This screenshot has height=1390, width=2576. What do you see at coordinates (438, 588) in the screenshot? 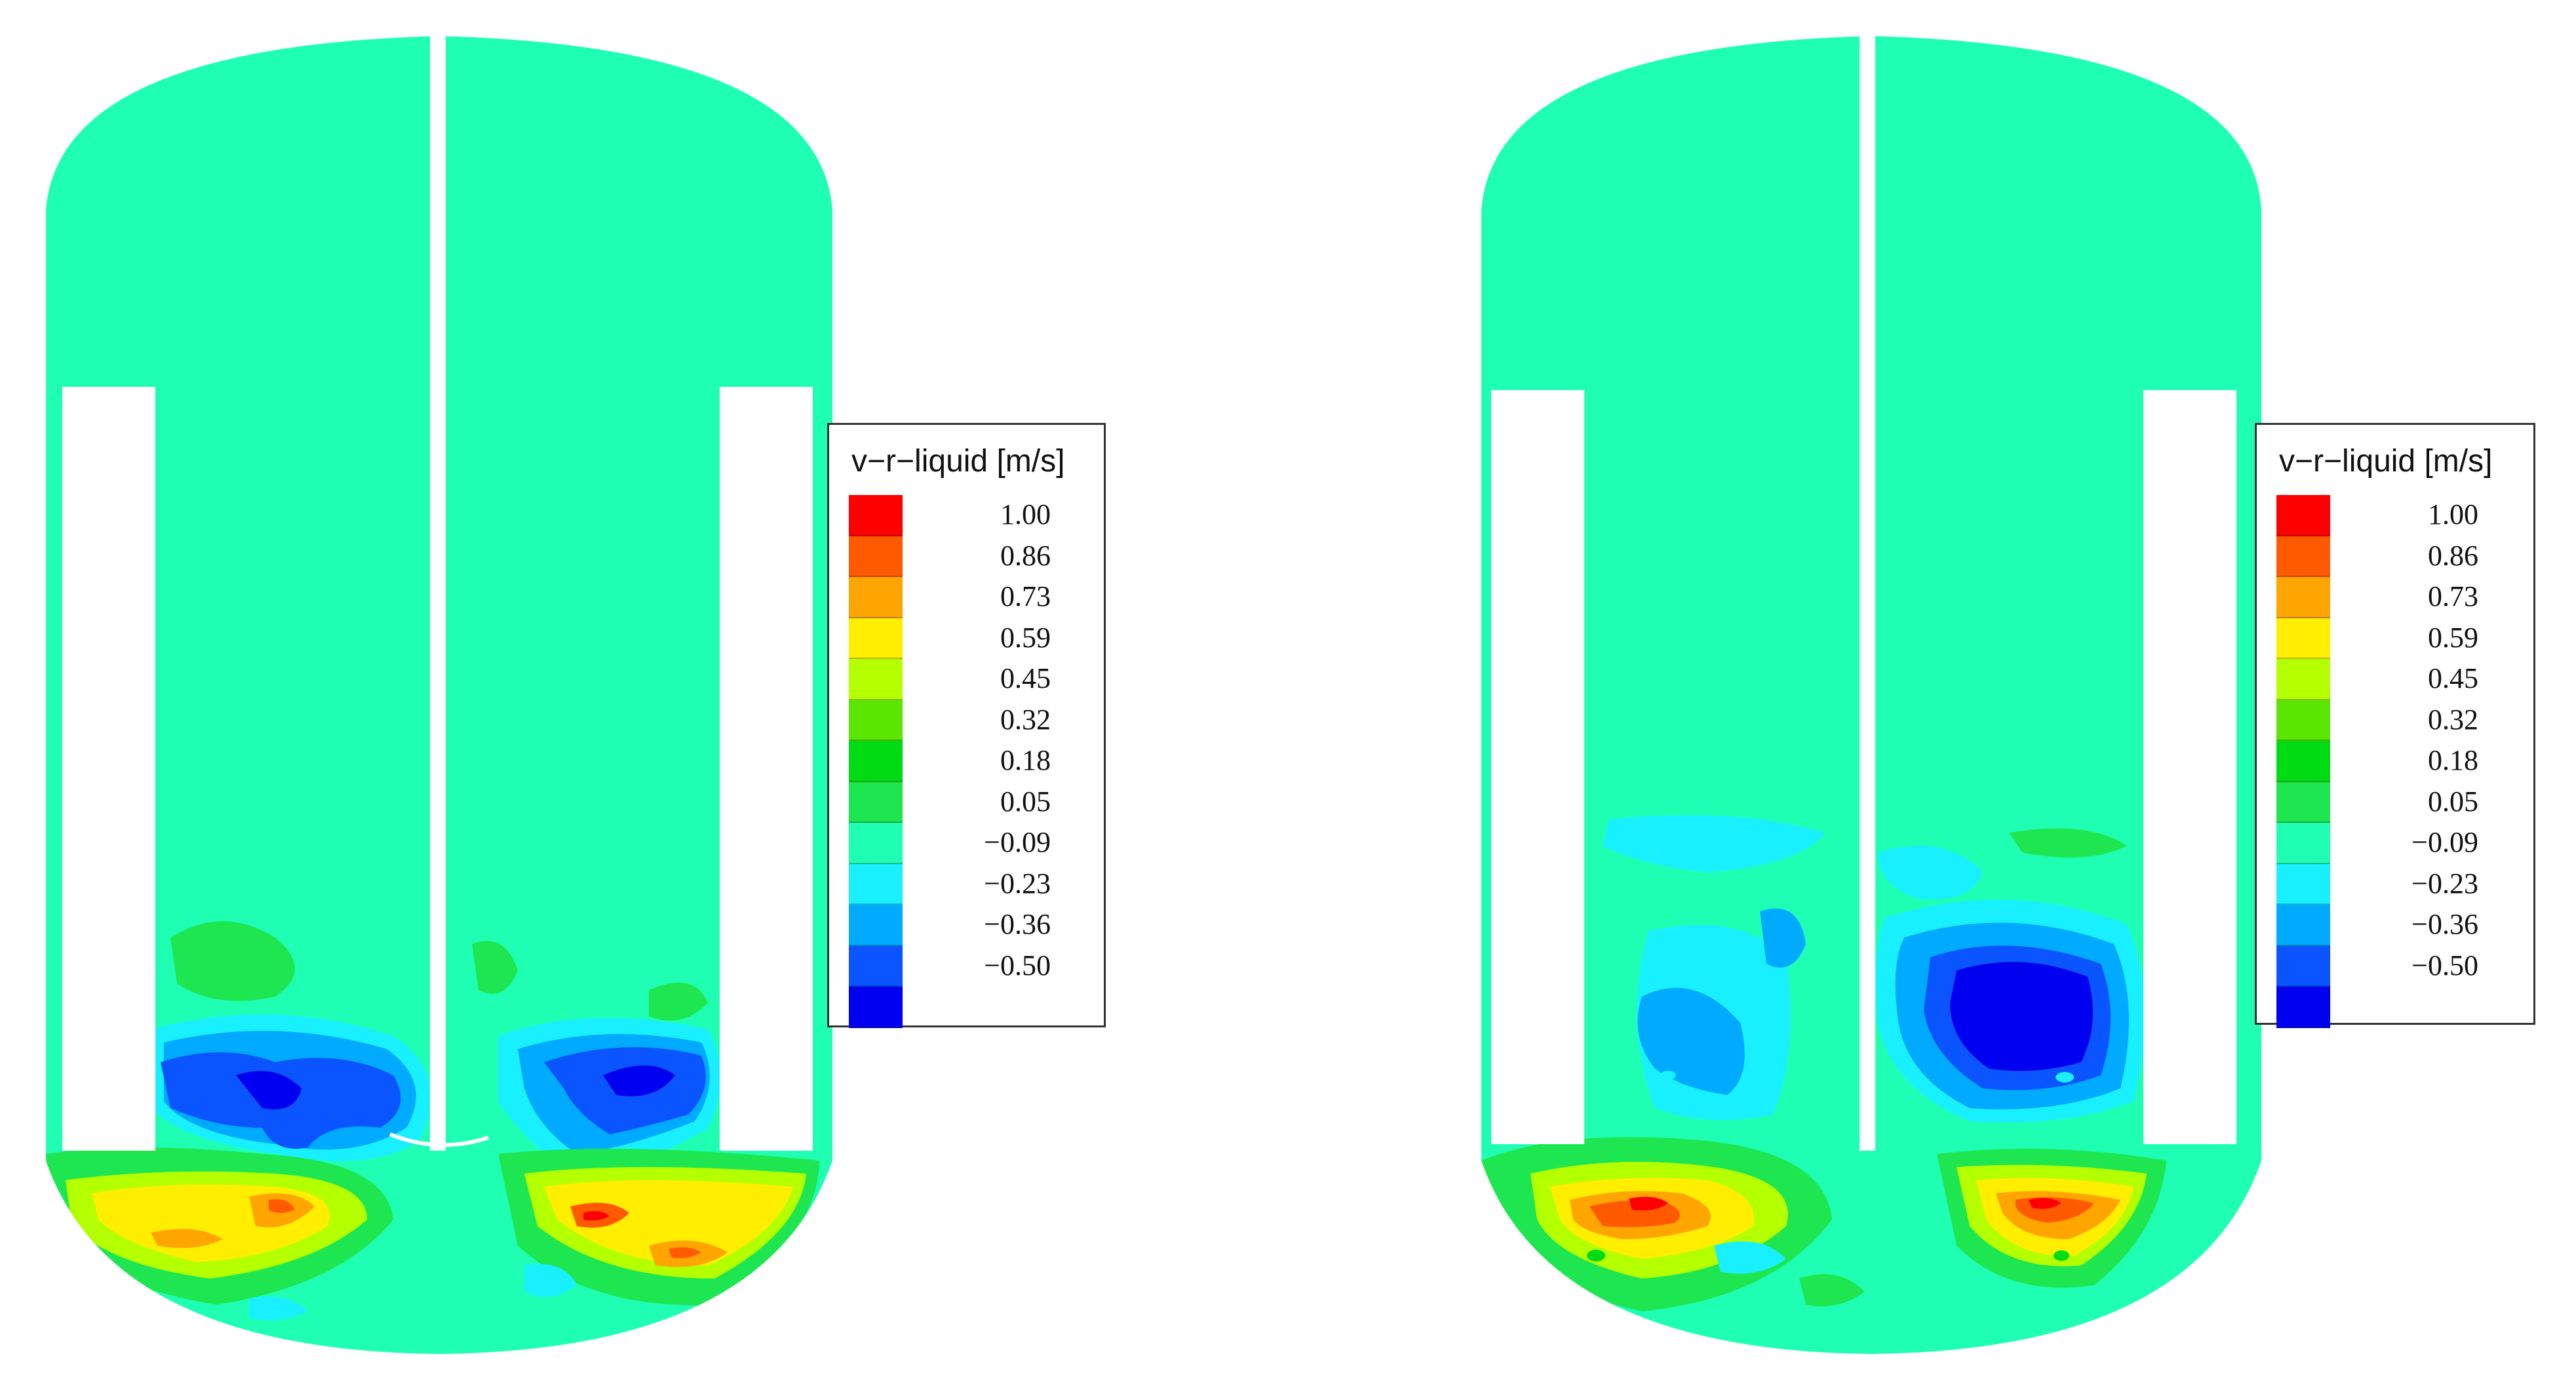
I see `left-shaft` at bounding box center [438, 588].